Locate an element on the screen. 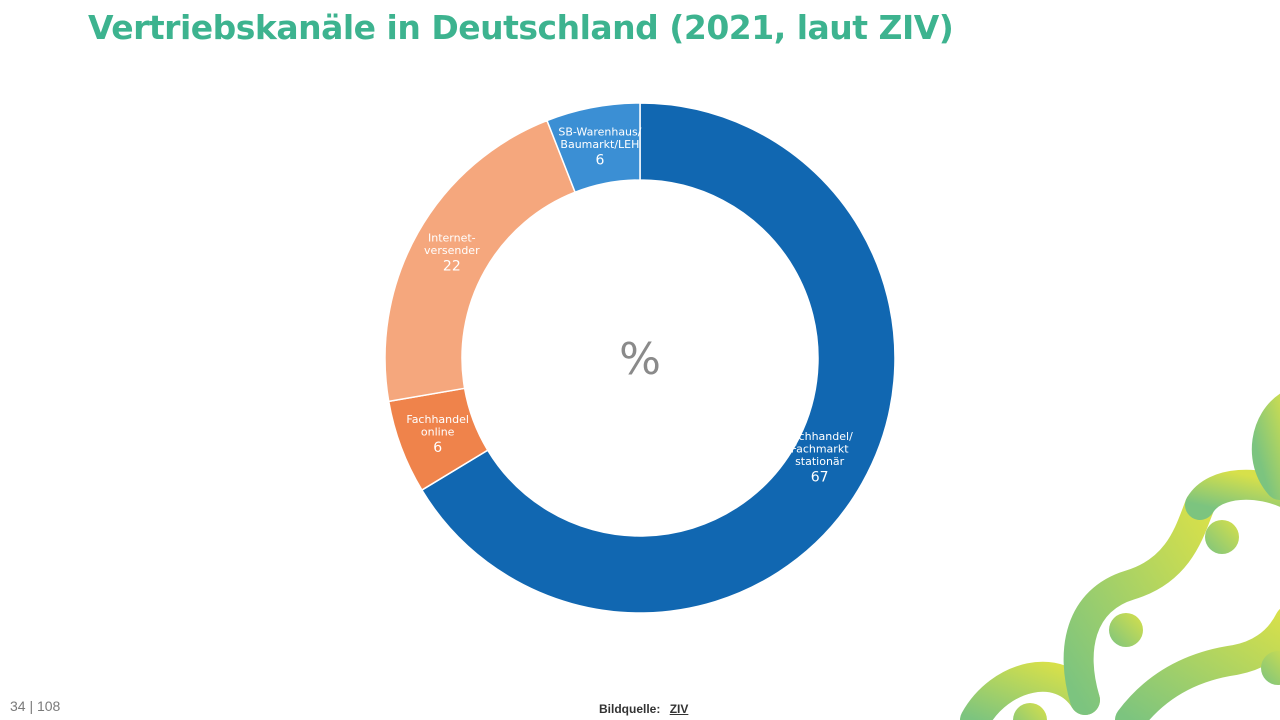 Image resolution: width=1280 pixels, height=720 pixels. slice-0-label-line-0: Fachhandel/ is located at coordinates (820, 436).